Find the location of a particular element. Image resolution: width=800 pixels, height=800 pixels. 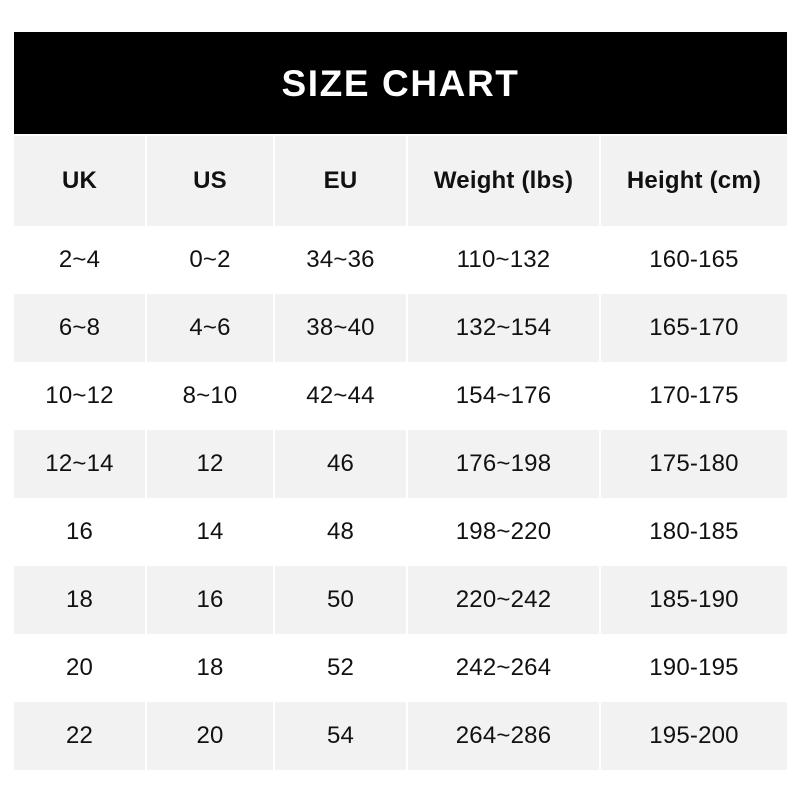

cell-weight: 220~242 is located at coordinates (503, 600).